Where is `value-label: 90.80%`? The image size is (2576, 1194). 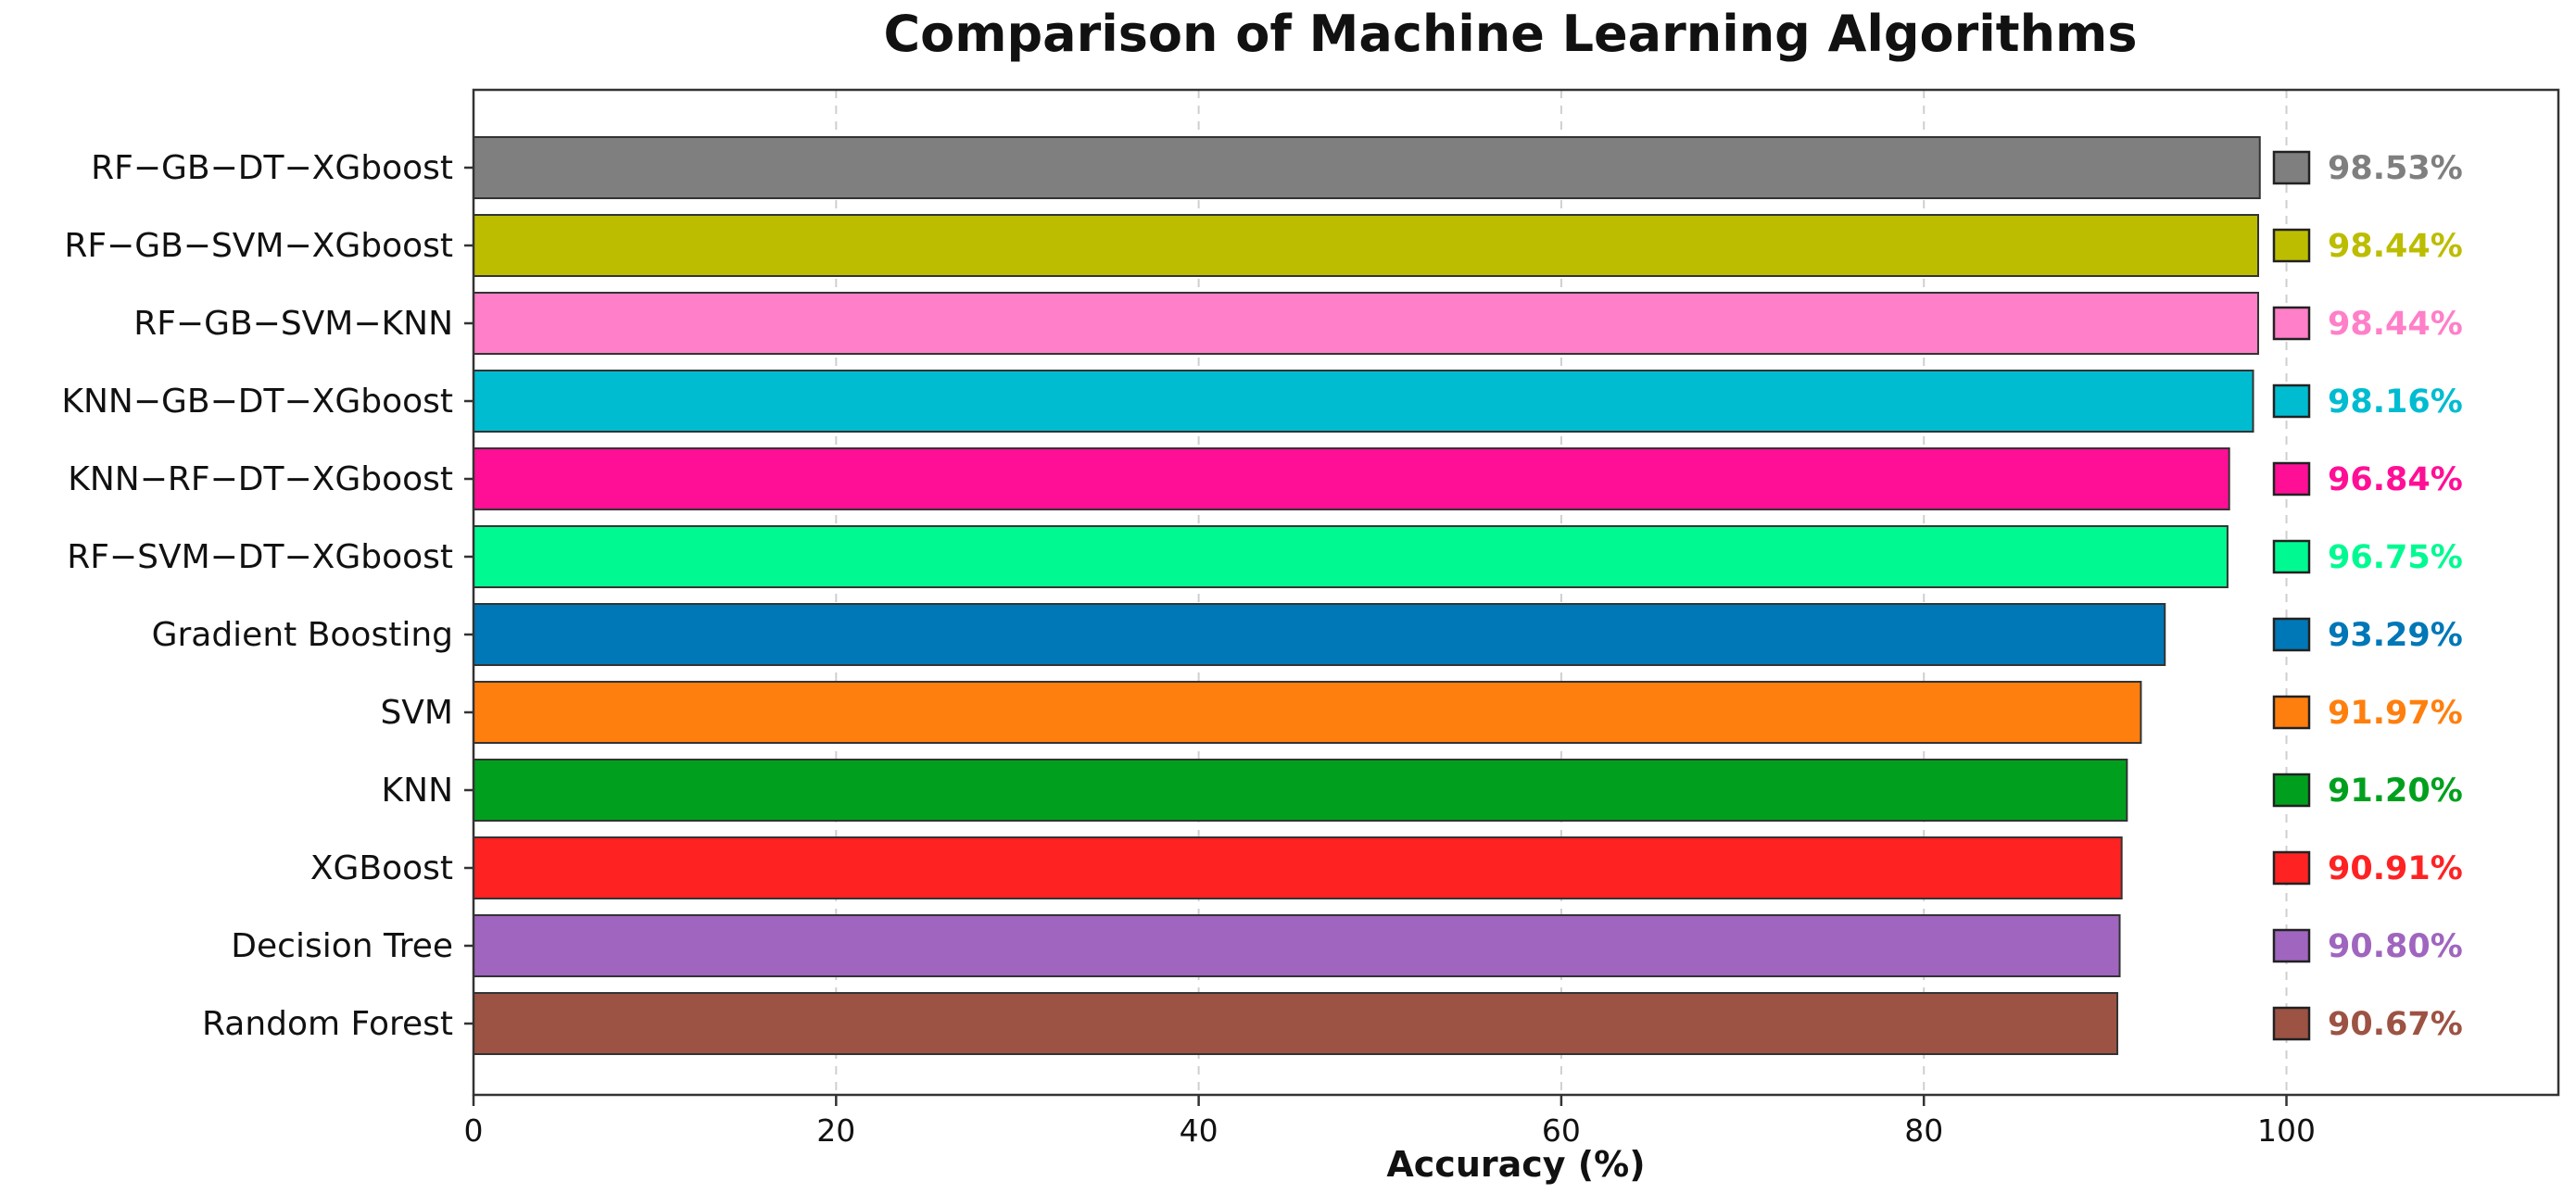
value-label: 90.80% is located at coordinates (2395, 946).